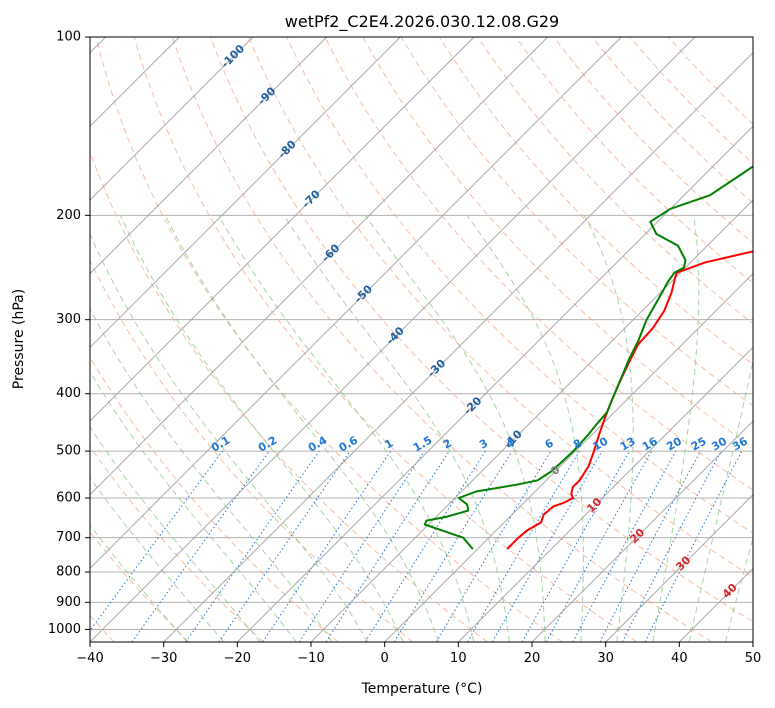 Image resolution: width=775 pixels, height=708 pixels. I want to click on x-tick-label: 50, so click(753, 658).